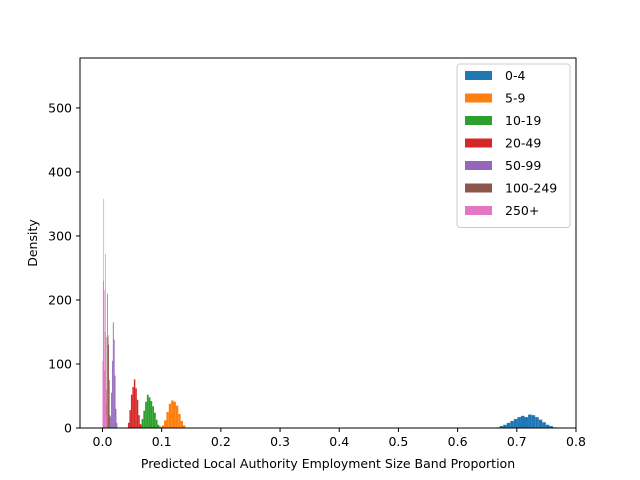 This screenshot has width=640, height=480. Describe the element at coordinates (523, 143) in the screenshot. I see `legend-label-20-49: 20-49` at that location.